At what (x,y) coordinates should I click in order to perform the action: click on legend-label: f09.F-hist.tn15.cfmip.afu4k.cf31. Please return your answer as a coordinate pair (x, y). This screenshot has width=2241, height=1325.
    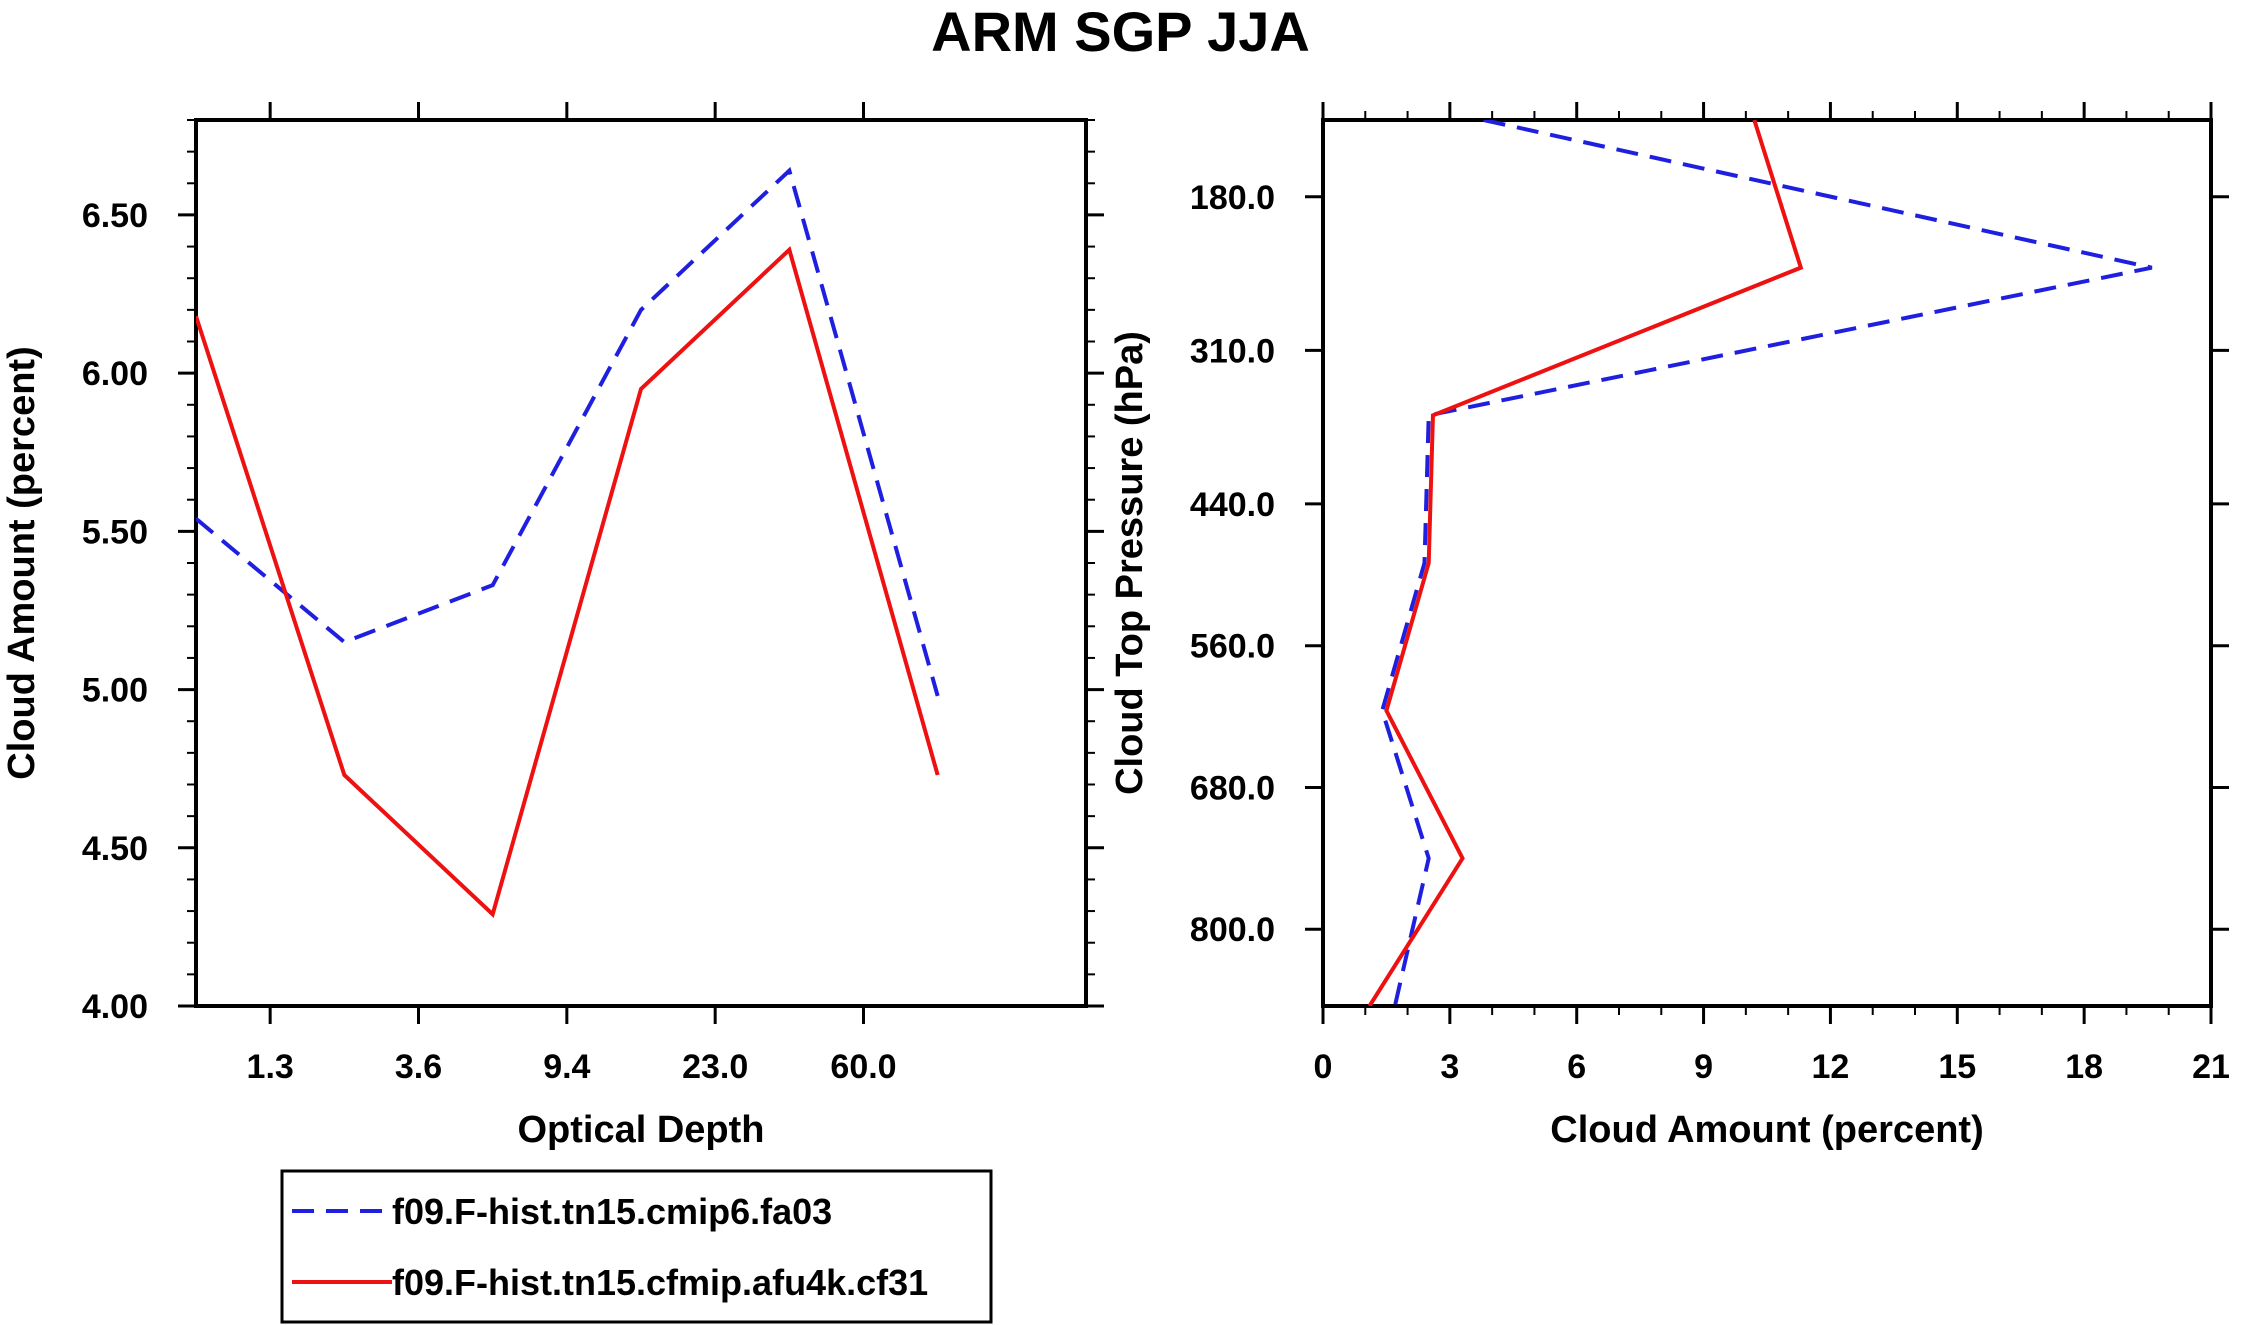
    Looking at the image, I should click on (660, 1282).